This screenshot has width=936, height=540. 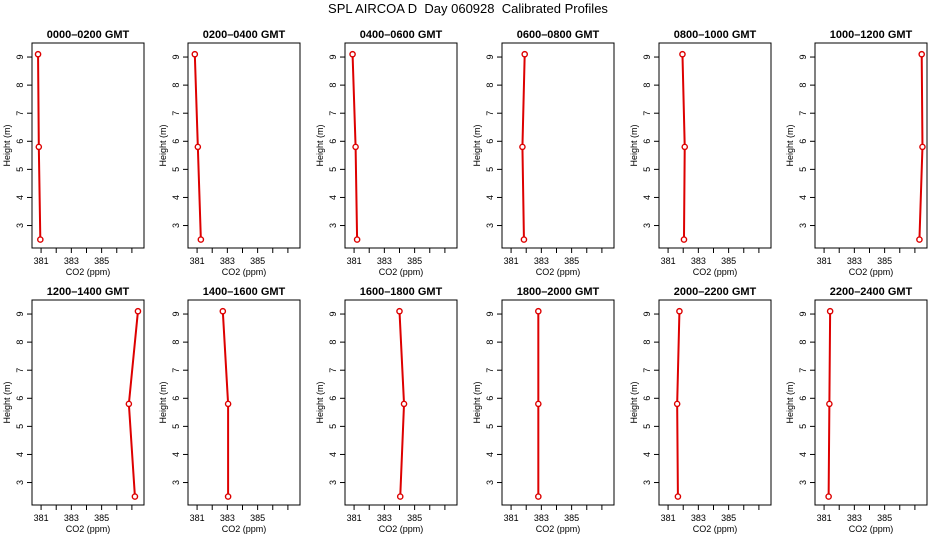 What do you see at coordinates (88, 35) in the screenshot?
I see `panel-title: 0000–0200 GMT` at bounding box center [88, 35].